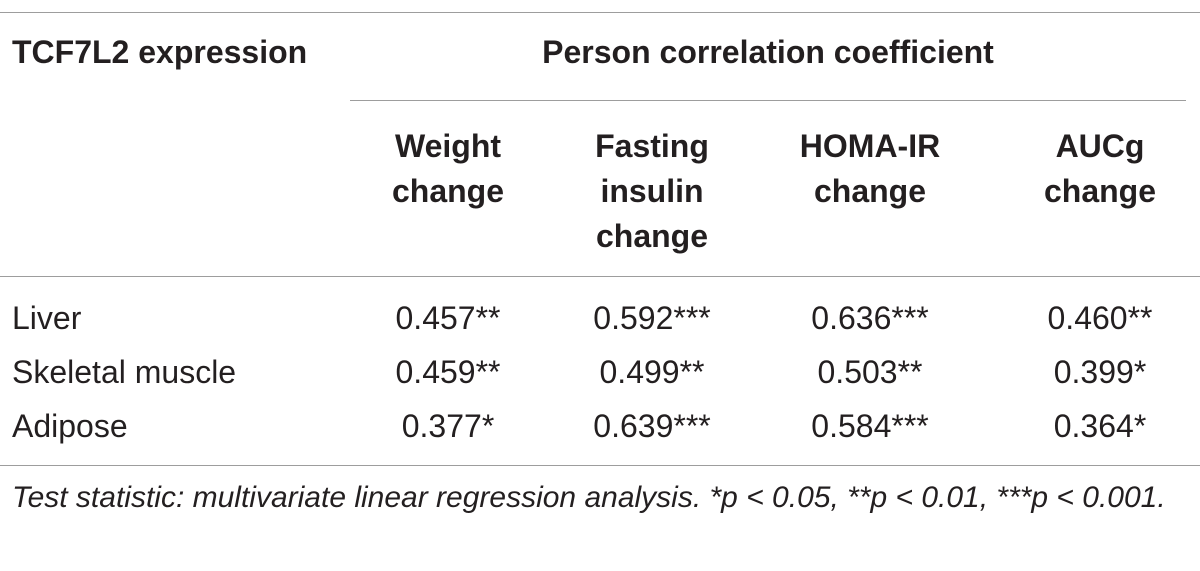  I want to click on table-cell: 0.457**, so click(448, 318).